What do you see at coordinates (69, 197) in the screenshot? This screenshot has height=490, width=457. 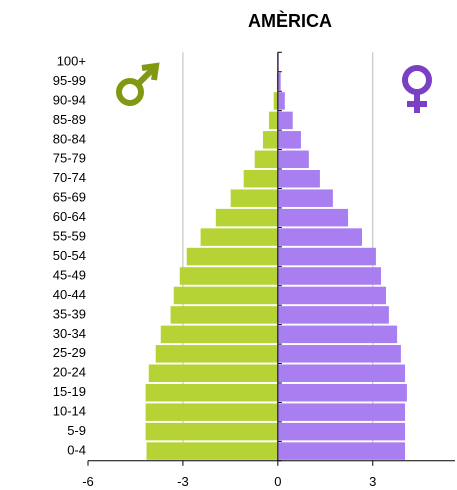 I see `y-tick-label: 65-69` at bounding box center [69, 197].